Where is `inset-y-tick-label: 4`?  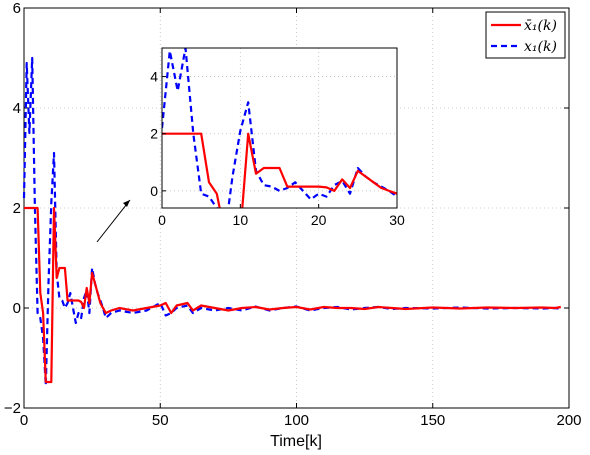
inset-y-tick-label: 4 is located at coordinates (154, 77).